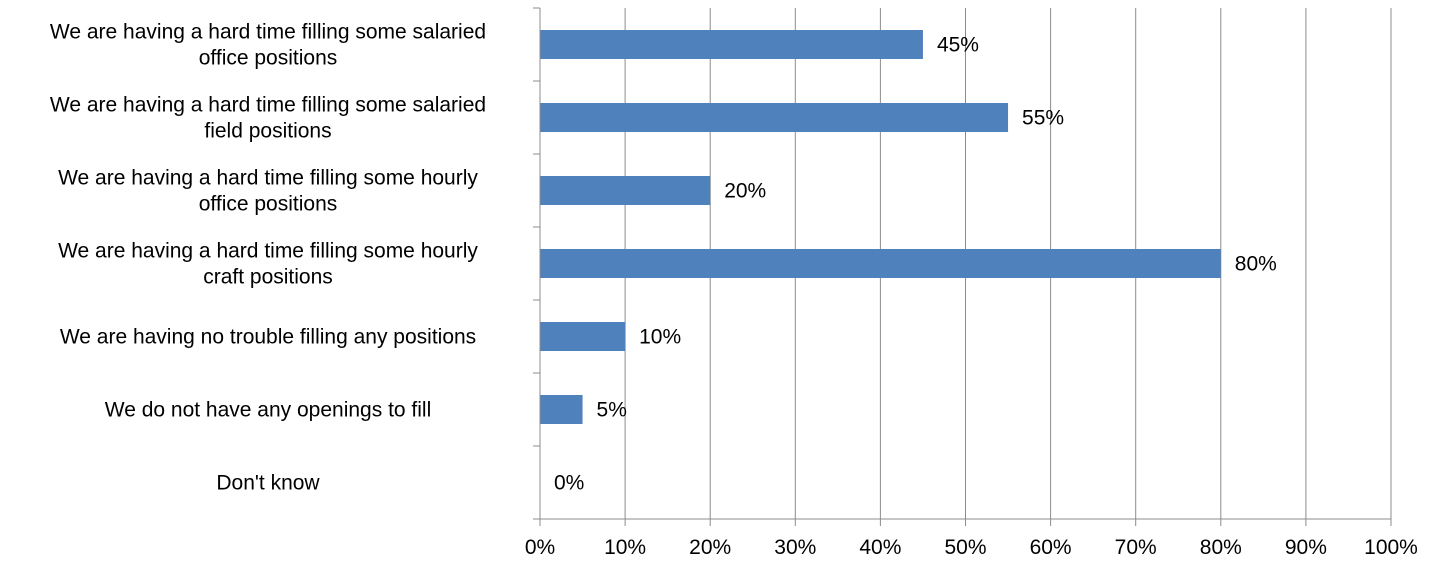  Describe the element at coordinates (625, 547) in the screenshot. I see `x-tick-label: 10%` at that location.